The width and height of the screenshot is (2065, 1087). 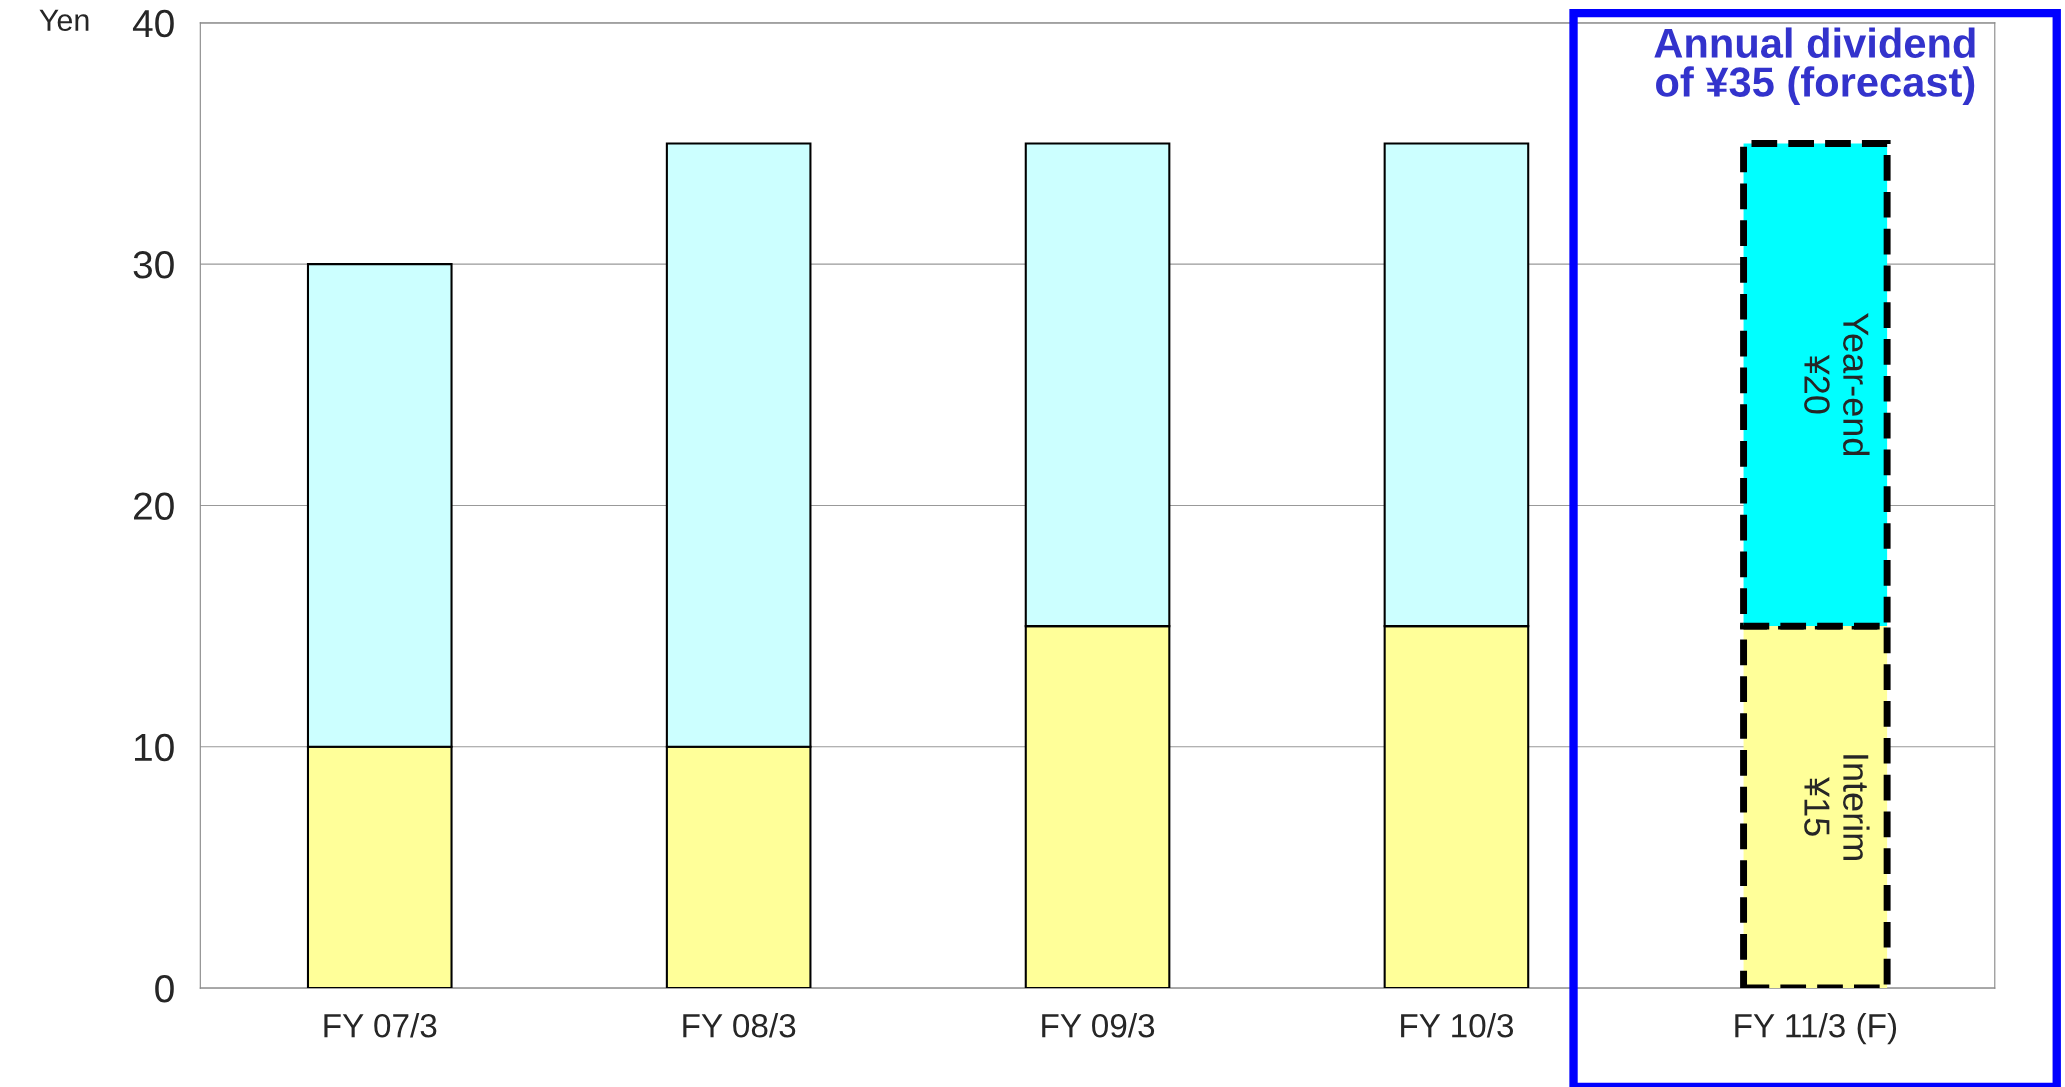 What do you see at coordinates (1837, 384) in the screenshot?
I see `annotation: Year-end ¥20` at bounding box center [1837, 384].